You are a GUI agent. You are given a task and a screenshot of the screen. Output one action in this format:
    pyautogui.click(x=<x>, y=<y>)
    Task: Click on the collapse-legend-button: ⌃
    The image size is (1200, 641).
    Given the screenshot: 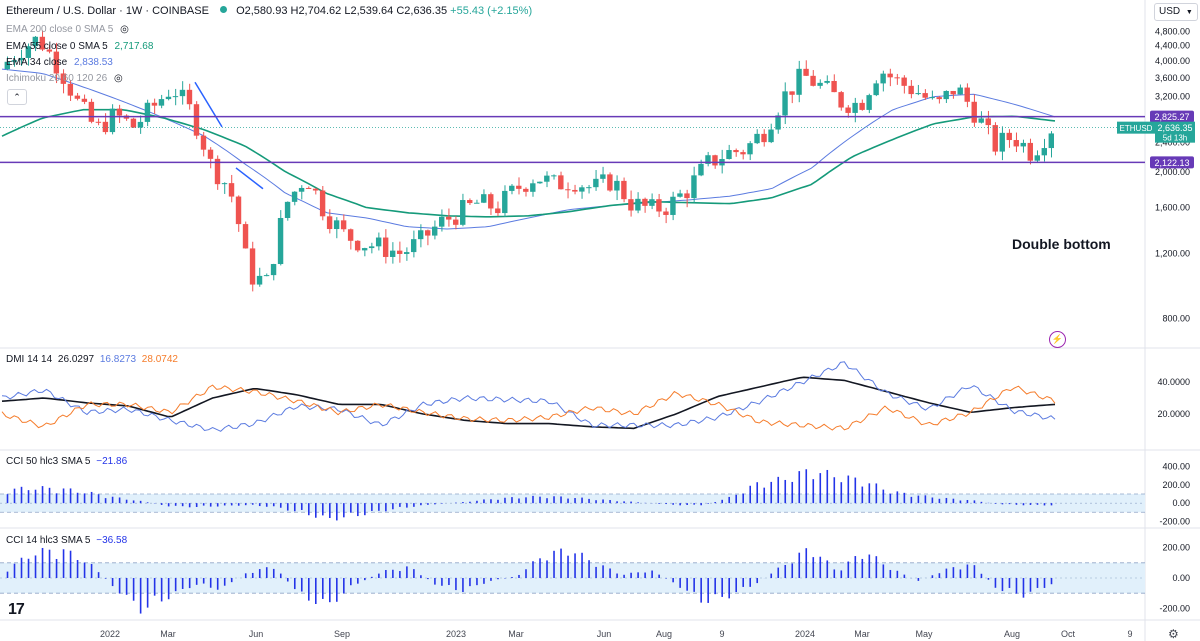 What is the action you would take?
    pyautogui.click(x=17, y=97)
    